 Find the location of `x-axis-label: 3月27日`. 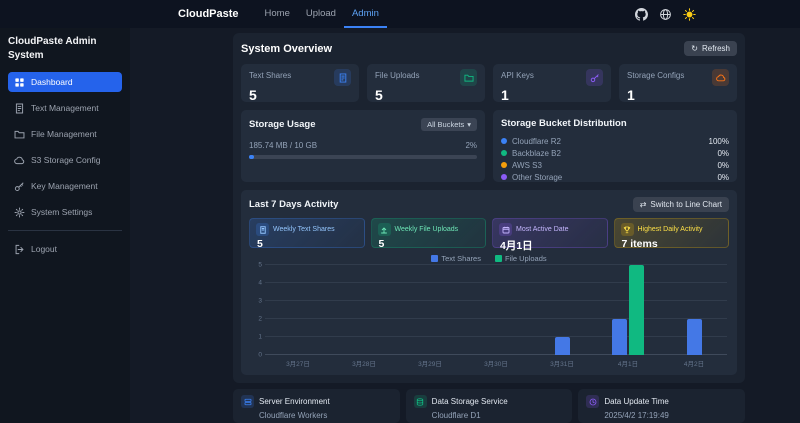

x-axis-label: 3月27日 is located at coordinates (298, 364).